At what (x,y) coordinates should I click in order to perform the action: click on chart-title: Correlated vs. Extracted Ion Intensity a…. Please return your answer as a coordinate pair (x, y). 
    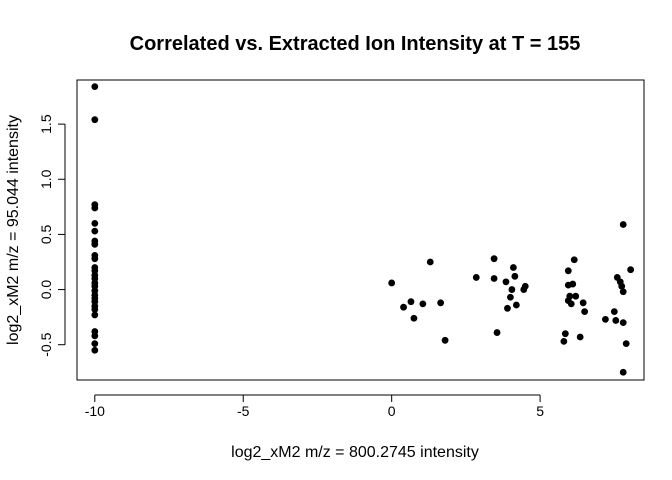
    Looking at the image, I should click on (355, 44).